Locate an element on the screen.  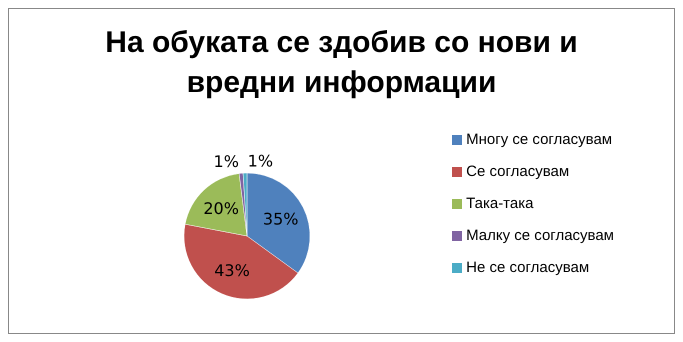
data-label: 43% is located at coordinates (232, 270).